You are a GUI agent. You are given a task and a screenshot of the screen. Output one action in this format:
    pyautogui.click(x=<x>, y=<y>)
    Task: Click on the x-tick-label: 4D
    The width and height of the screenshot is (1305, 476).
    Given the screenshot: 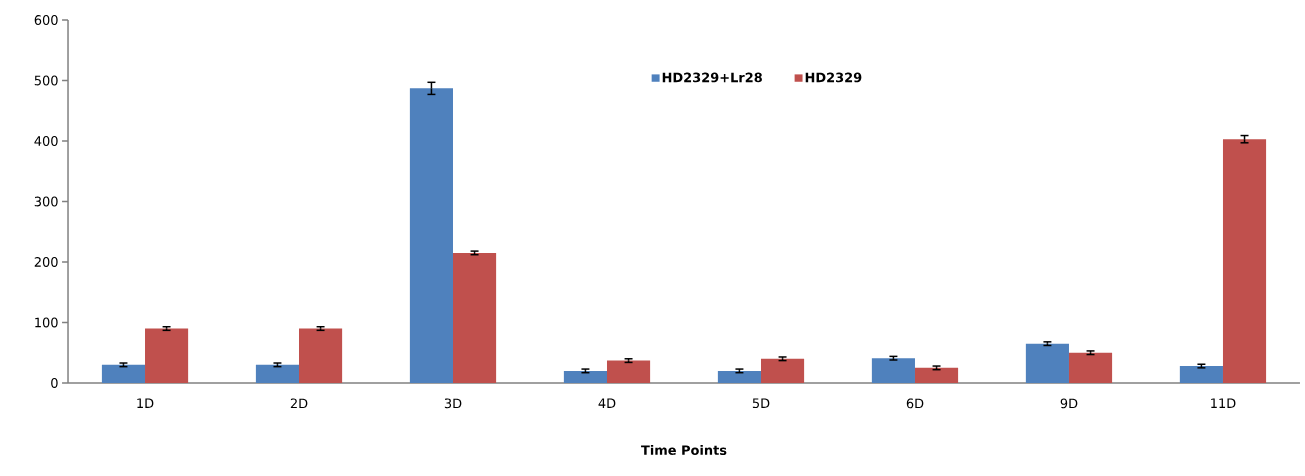 What is the action you would take?
    pyautogui.click(x=607, y=403)
    